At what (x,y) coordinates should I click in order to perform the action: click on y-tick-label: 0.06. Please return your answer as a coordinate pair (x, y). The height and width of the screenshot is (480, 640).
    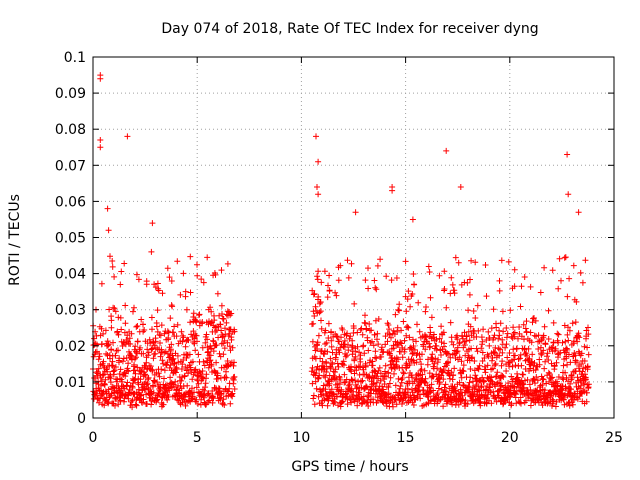
    Looking at the image, I should click on (70, 202).